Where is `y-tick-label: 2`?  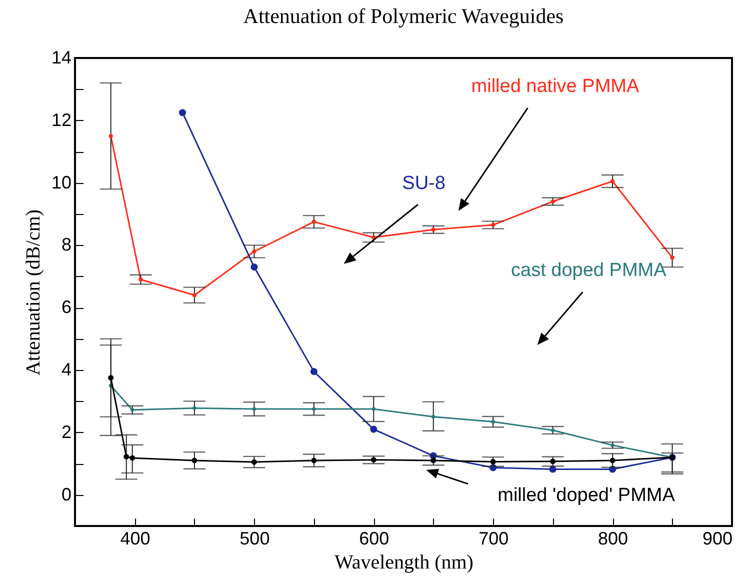 y-tick-label: 2 is located at coordinates (66, 432).